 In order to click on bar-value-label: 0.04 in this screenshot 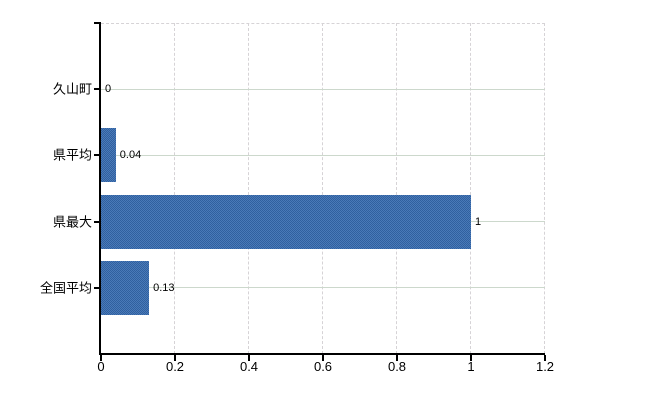, I will do `click(130, 155)`.